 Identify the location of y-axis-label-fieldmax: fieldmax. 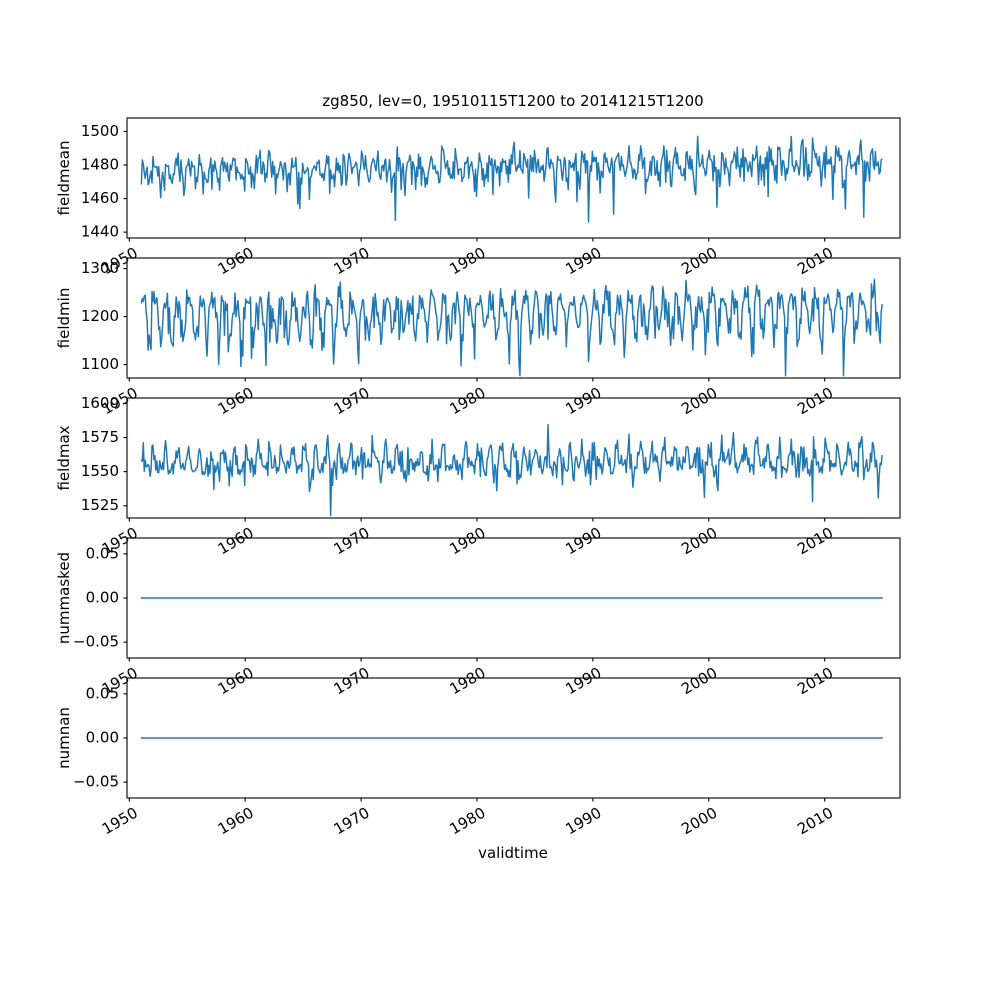
(64, 457).